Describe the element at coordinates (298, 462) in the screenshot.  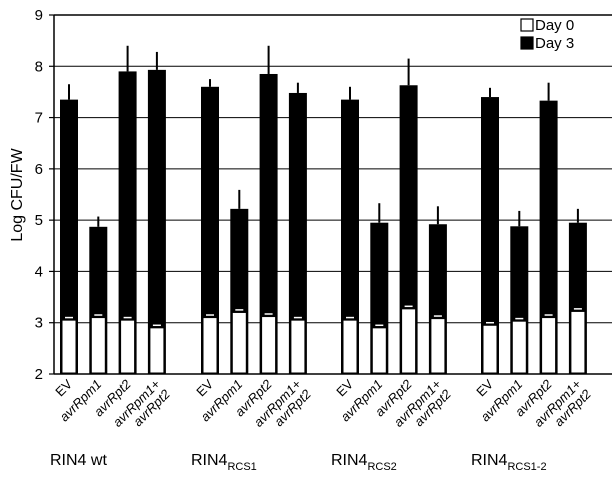
I see `group-labels: RIN4 wt RIN4RCS1 RIN4RCS2 RIN4RCS1-2` at that location.